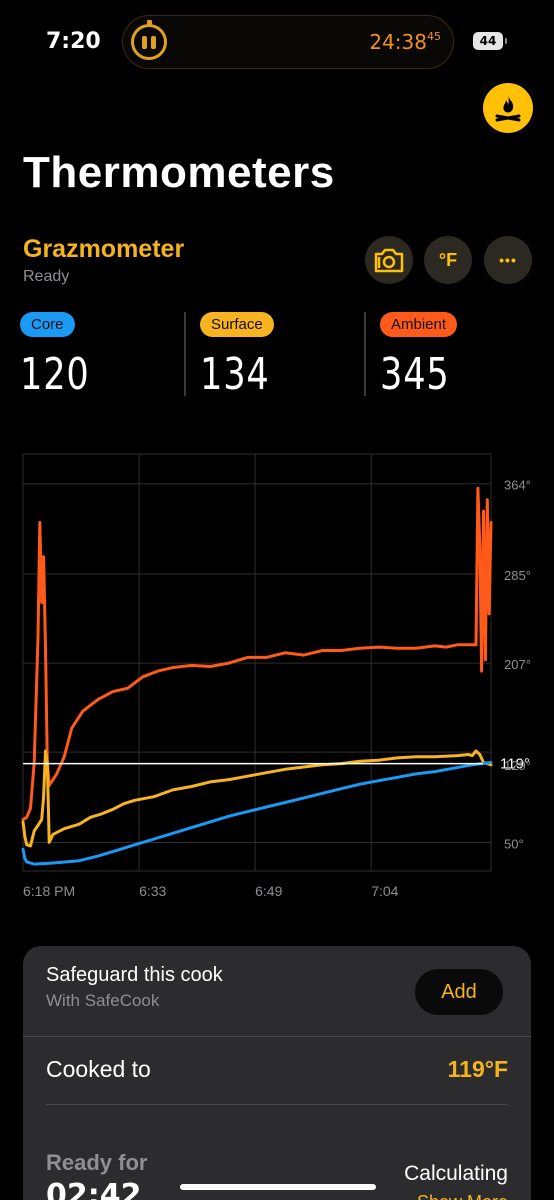 The image size is (554, 1200). What do you see at coordinates (517, 664) in the screenshot?
I see `y-axis-tick-label: 207°` at bounding box center [517, 664].